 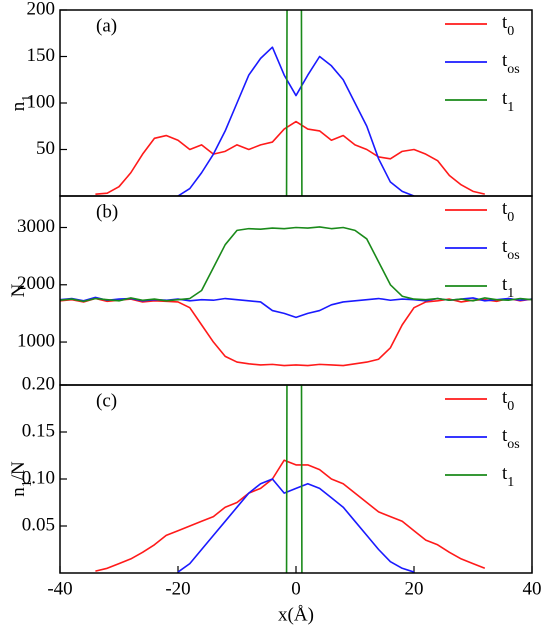 What do you see at coordinates (18, 470) in the screenshot?
I see `y-axis-label-part: /N` at bounding box center [18, 470].